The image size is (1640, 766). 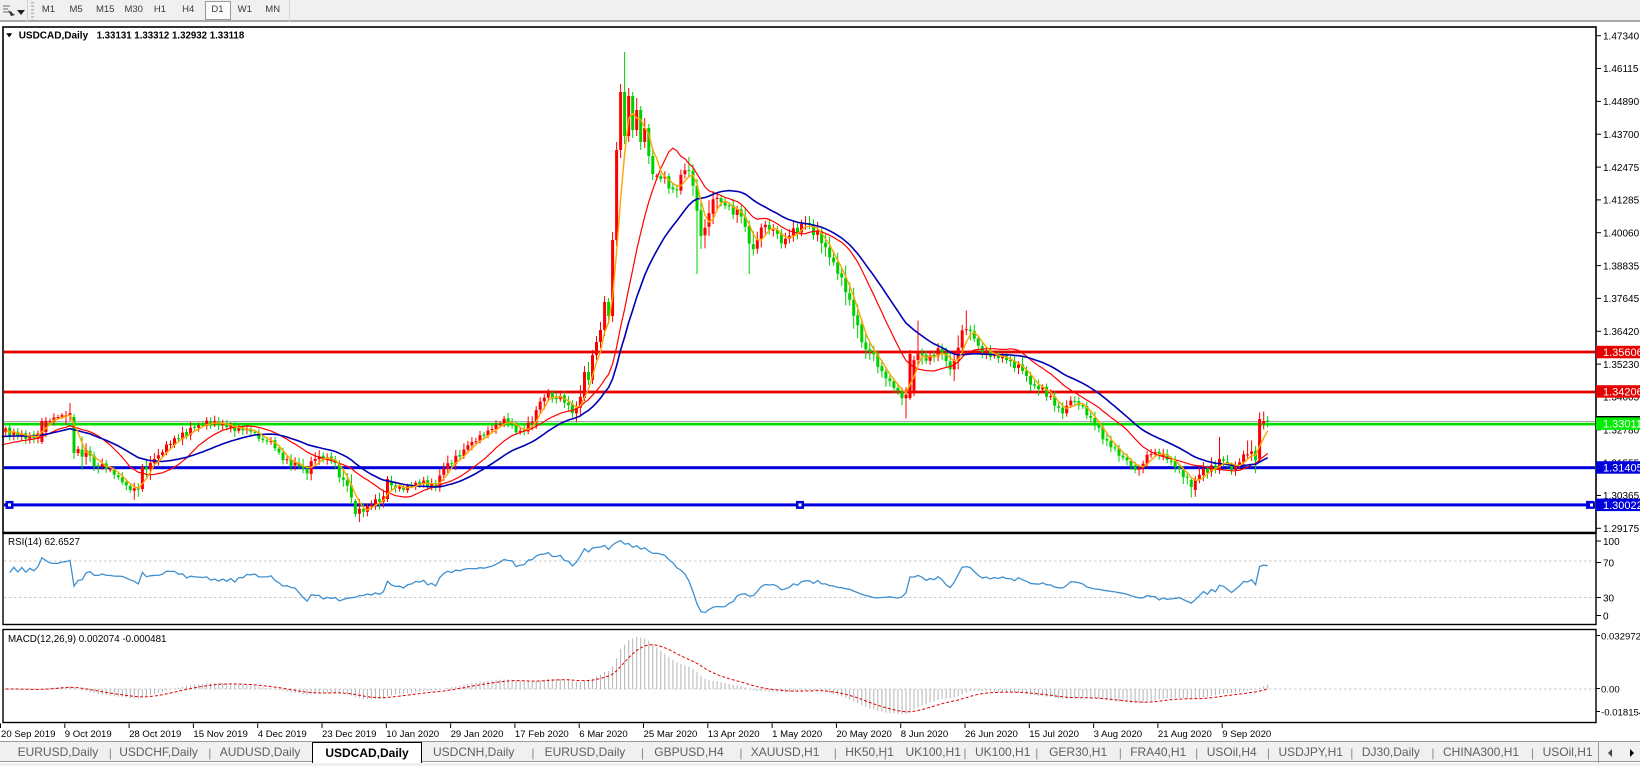 What do you see at coordinates (1621, 233) in the screenshot?
I see `svg-text: 1.40060` at bounding box center [1621, 233].